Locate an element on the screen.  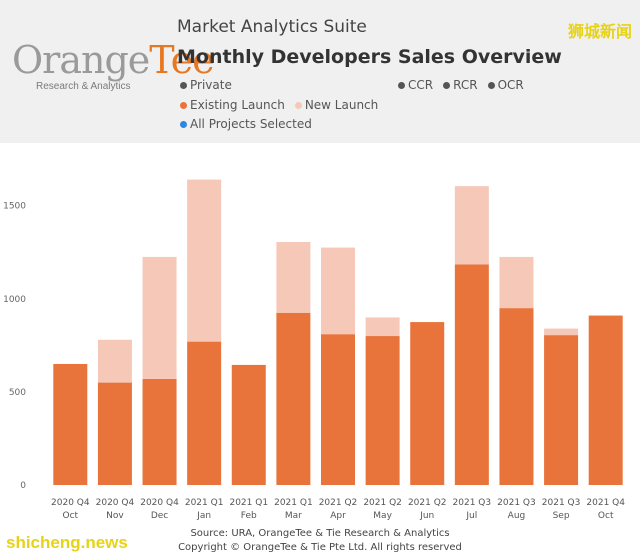
existing-launch-dot-icon is located at coordinates (183, 105).